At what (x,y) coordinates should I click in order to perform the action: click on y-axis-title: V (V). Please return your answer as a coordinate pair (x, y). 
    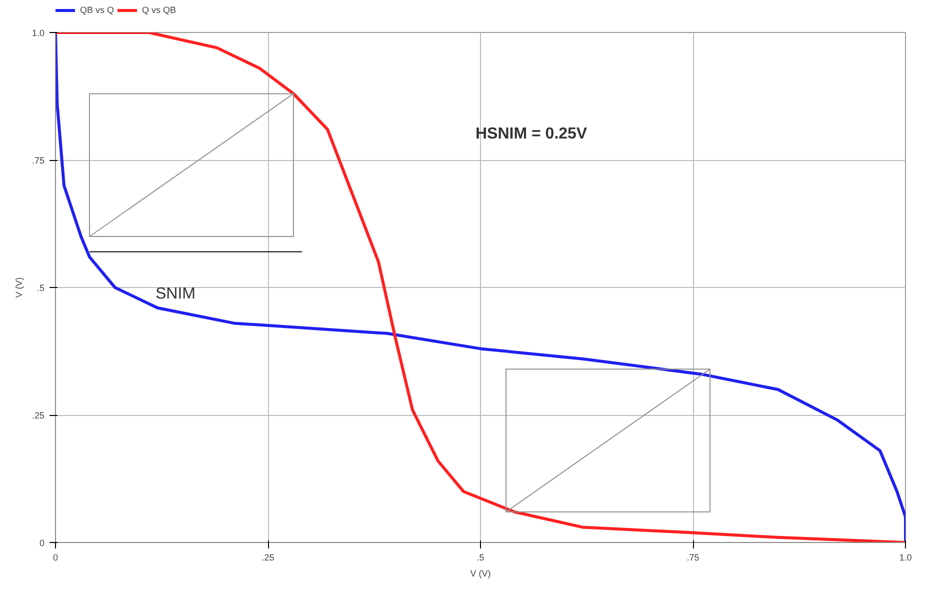
    Looking at the image, I should click on (19, 287).